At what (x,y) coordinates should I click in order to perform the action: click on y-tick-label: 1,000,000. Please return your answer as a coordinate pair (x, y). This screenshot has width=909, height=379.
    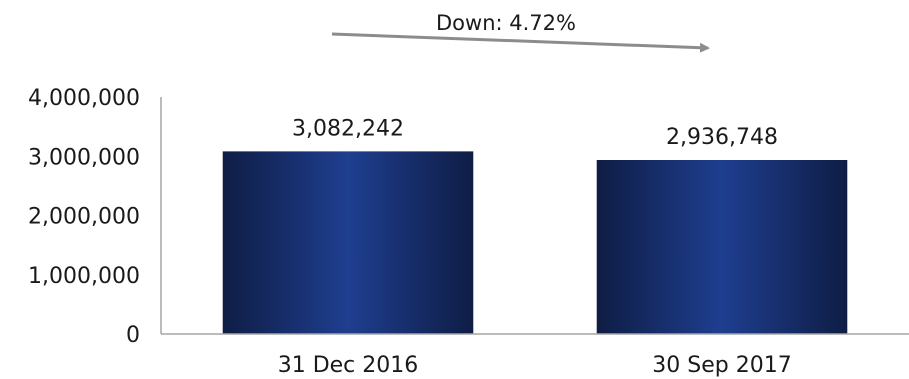
    Looking at the image, I should click on (84, 276).